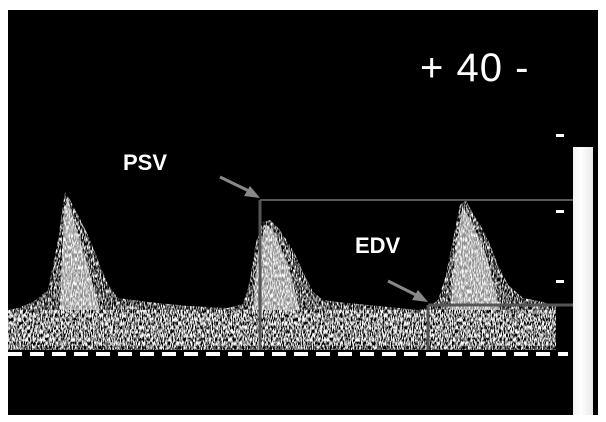 This screenshot has height=422, width=606. Describe the element at coordinates (239, 186) in the screenshot. I see `psv-arrow` at that location.